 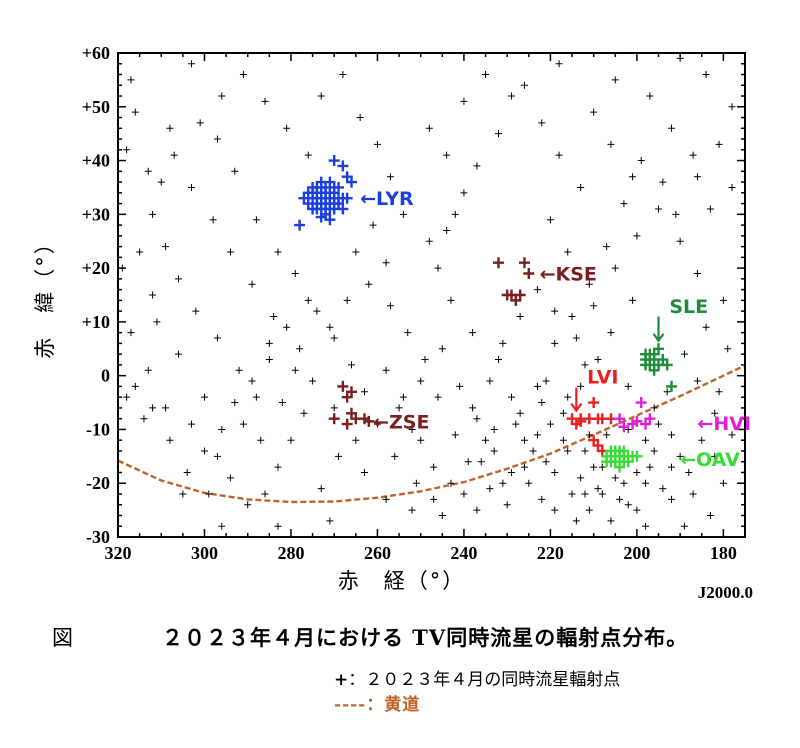 I want to click on shower-label-lyr: ←LYR, so click(x=387, y=199).